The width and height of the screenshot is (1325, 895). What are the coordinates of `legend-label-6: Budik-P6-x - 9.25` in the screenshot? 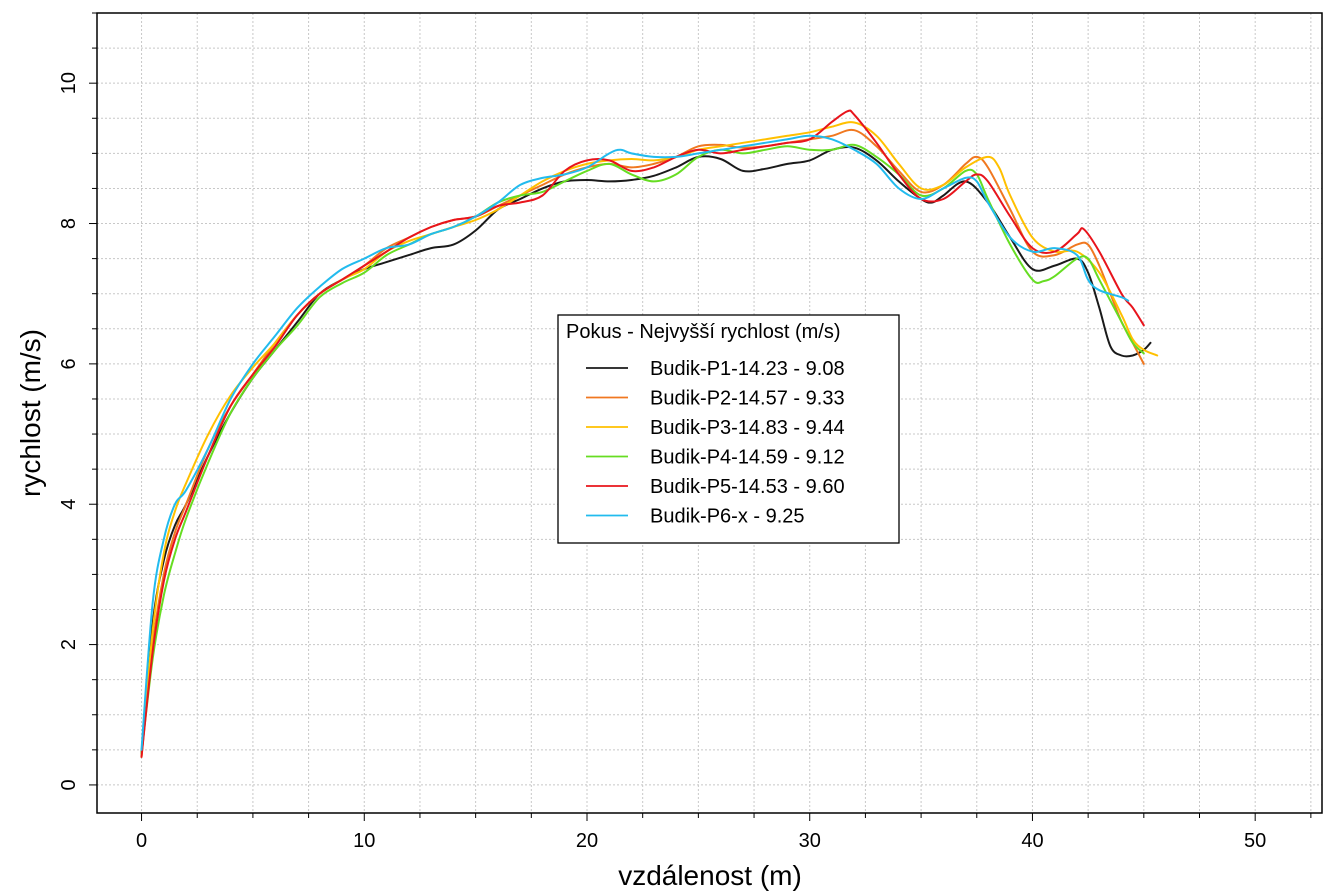 It's located at (727, 517).